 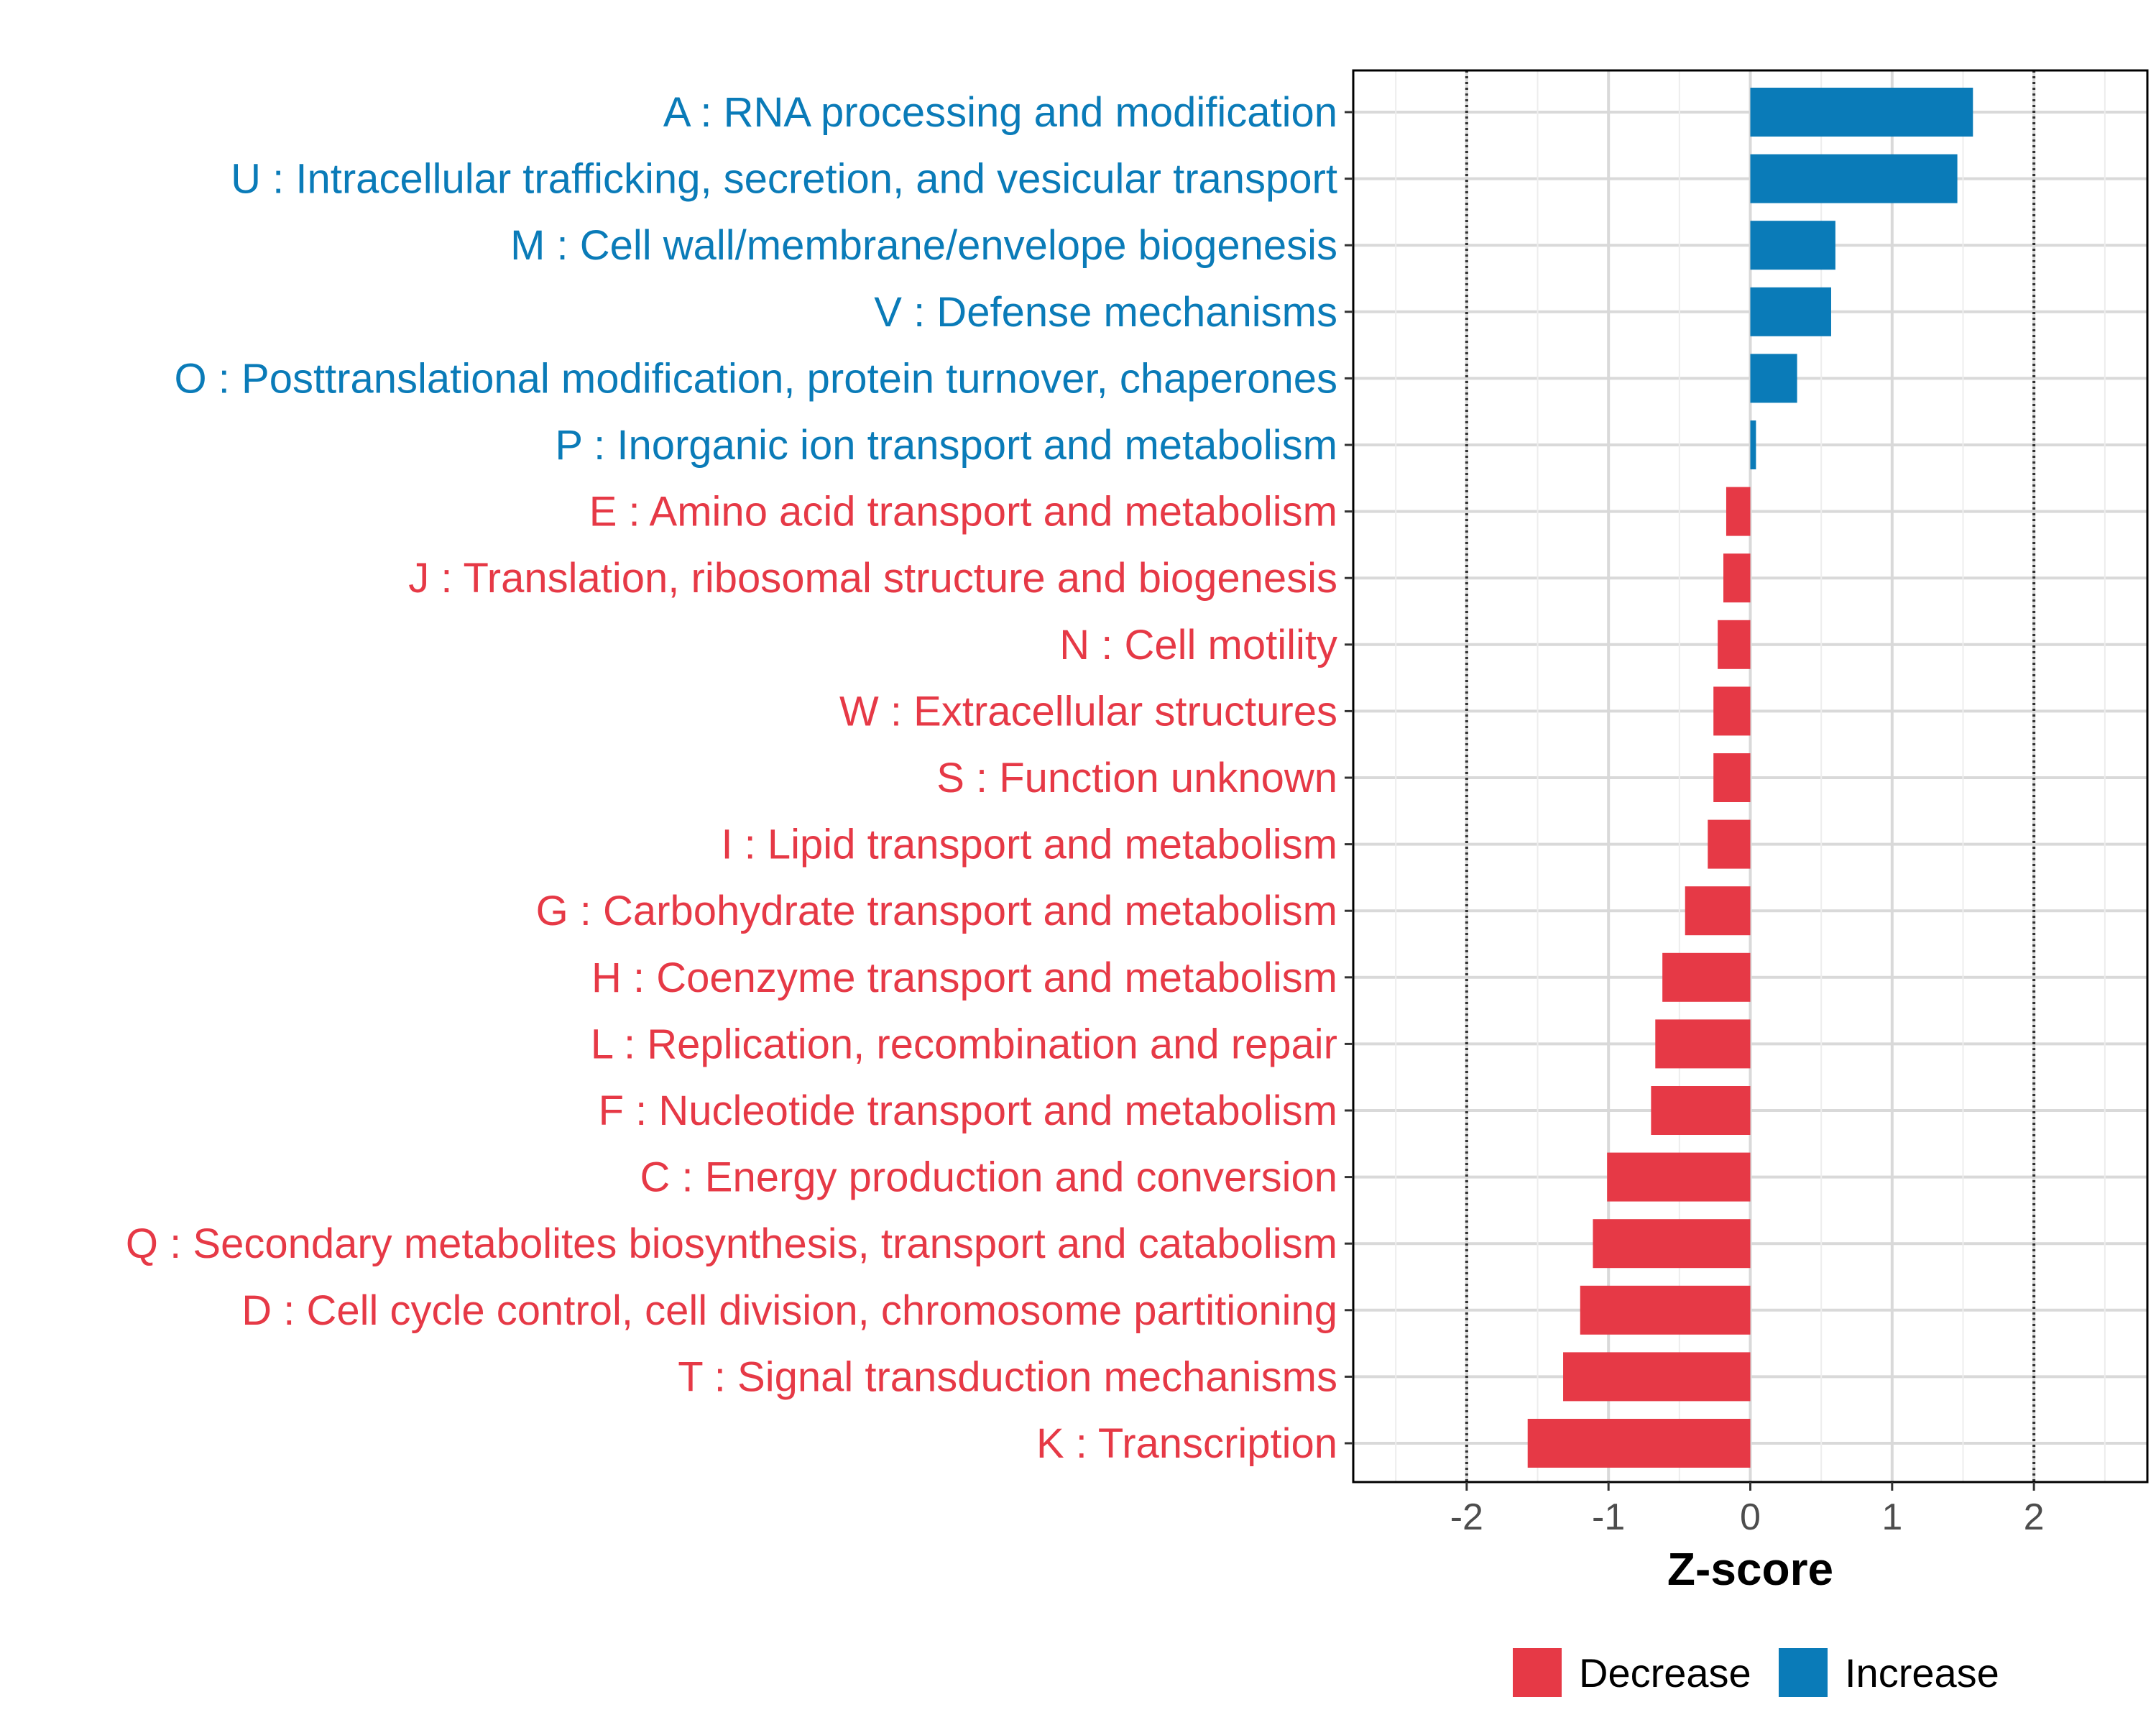 I want to click on category-label: W : Extracellular structures, so click(x=1088, y=711).